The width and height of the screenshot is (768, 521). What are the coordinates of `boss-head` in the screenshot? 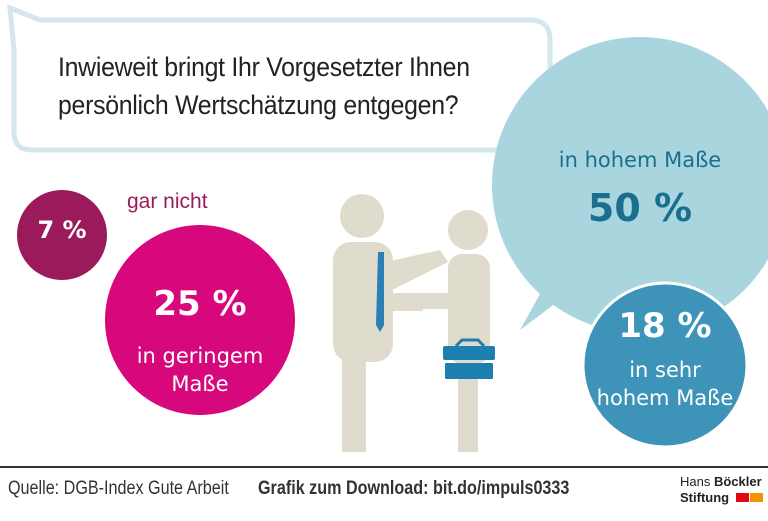 It's located at (362, 216).